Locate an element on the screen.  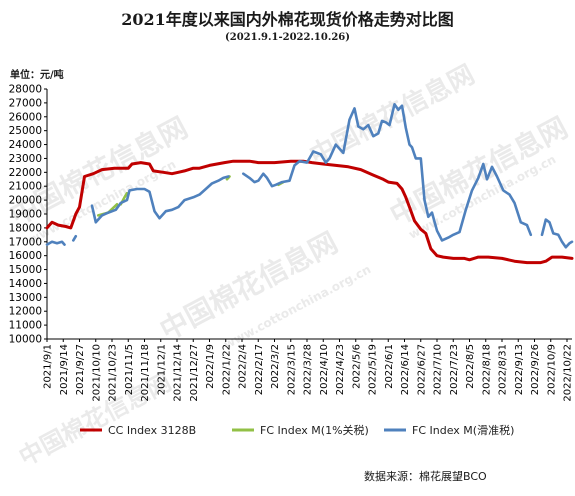
x-tick-label: 2022/3/2 is located at coordinates (275, 366).